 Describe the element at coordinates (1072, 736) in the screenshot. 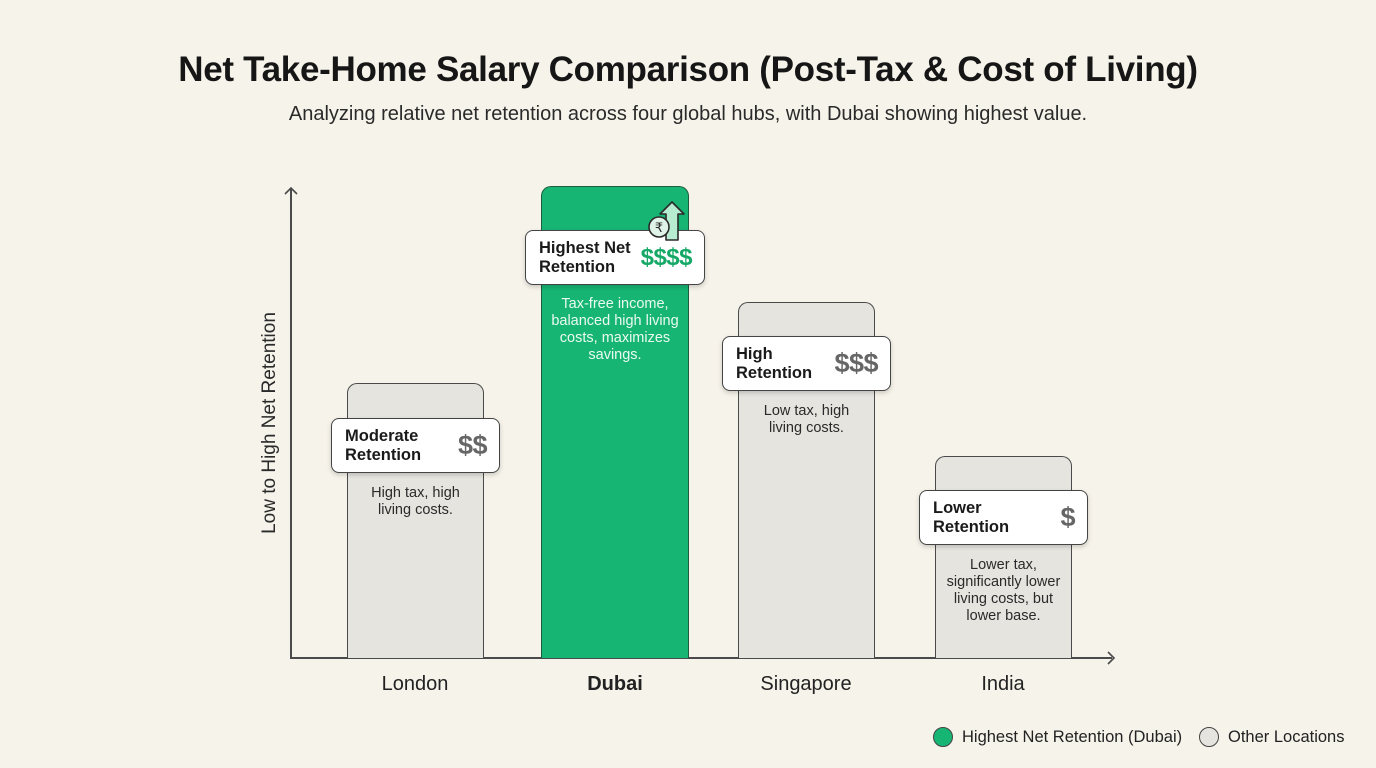

I see `legend-label-highlight: Highest Net Retention (Dubai)` at that location.